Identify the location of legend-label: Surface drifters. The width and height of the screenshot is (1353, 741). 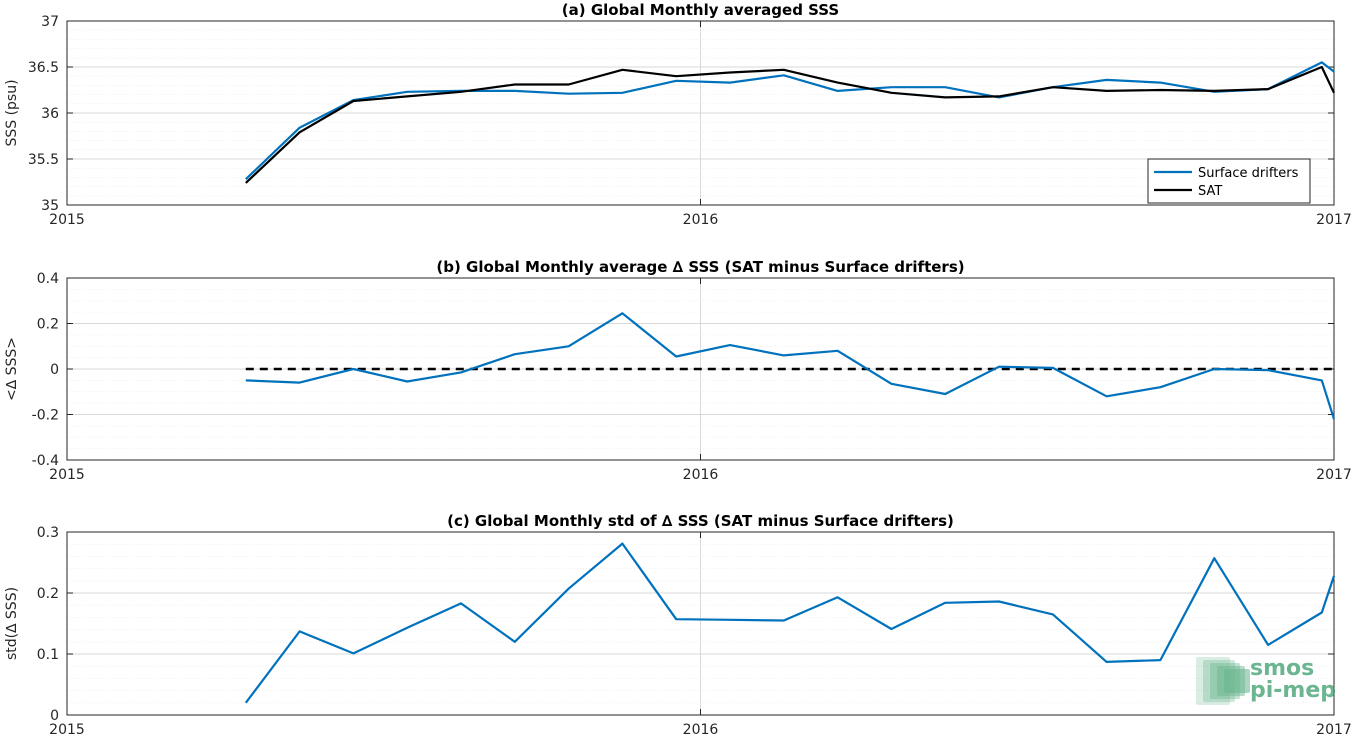
(1248, 173).